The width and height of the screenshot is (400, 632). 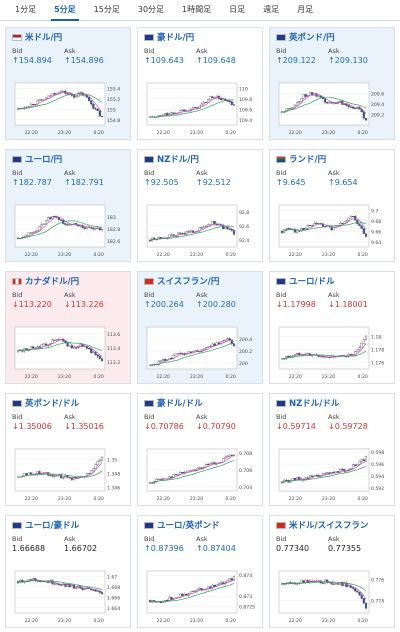 What do you see at coordinates (312, 38) in the screenshot?
I see `currency-pair-name: 英ポンド/円` at bounding box center [312, 38].